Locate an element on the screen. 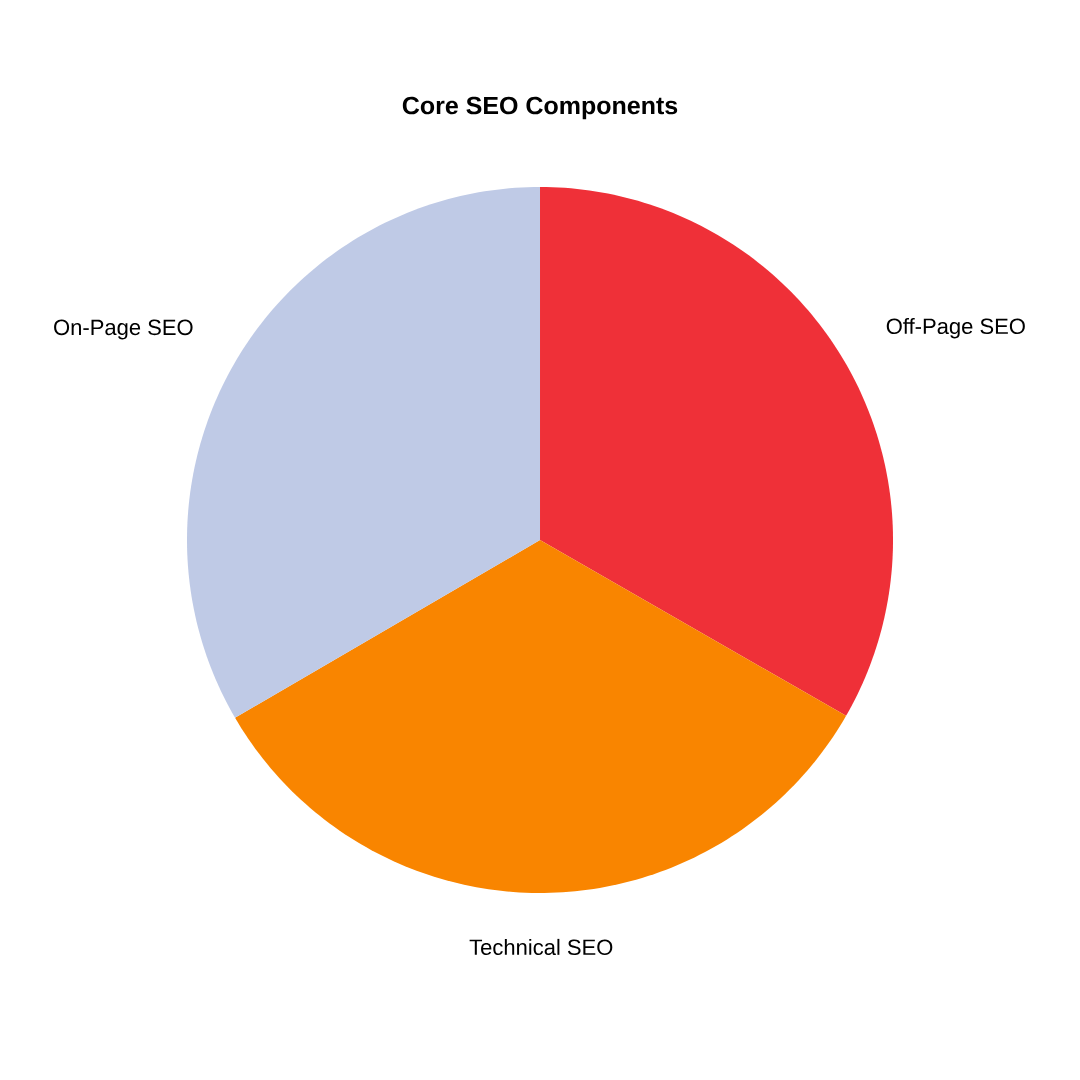  chart-title: Core SEO Components is located at coordinates (540, 108).